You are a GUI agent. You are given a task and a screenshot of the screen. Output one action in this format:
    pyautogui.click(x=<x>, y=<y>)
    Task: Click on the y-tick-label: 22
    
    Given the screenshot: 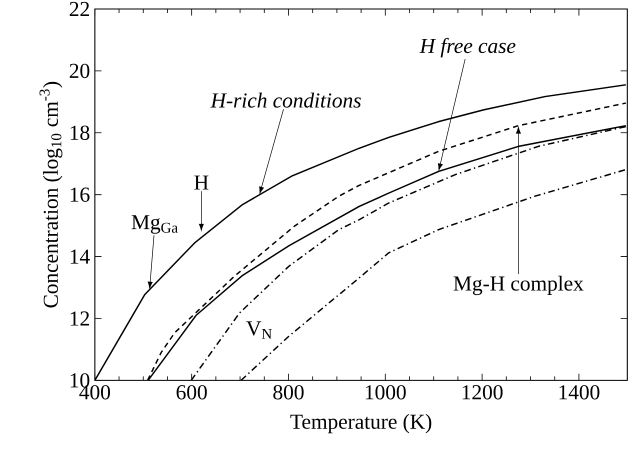 What is the action you would take?
    pyautogui.click(x=79, y=9)
    